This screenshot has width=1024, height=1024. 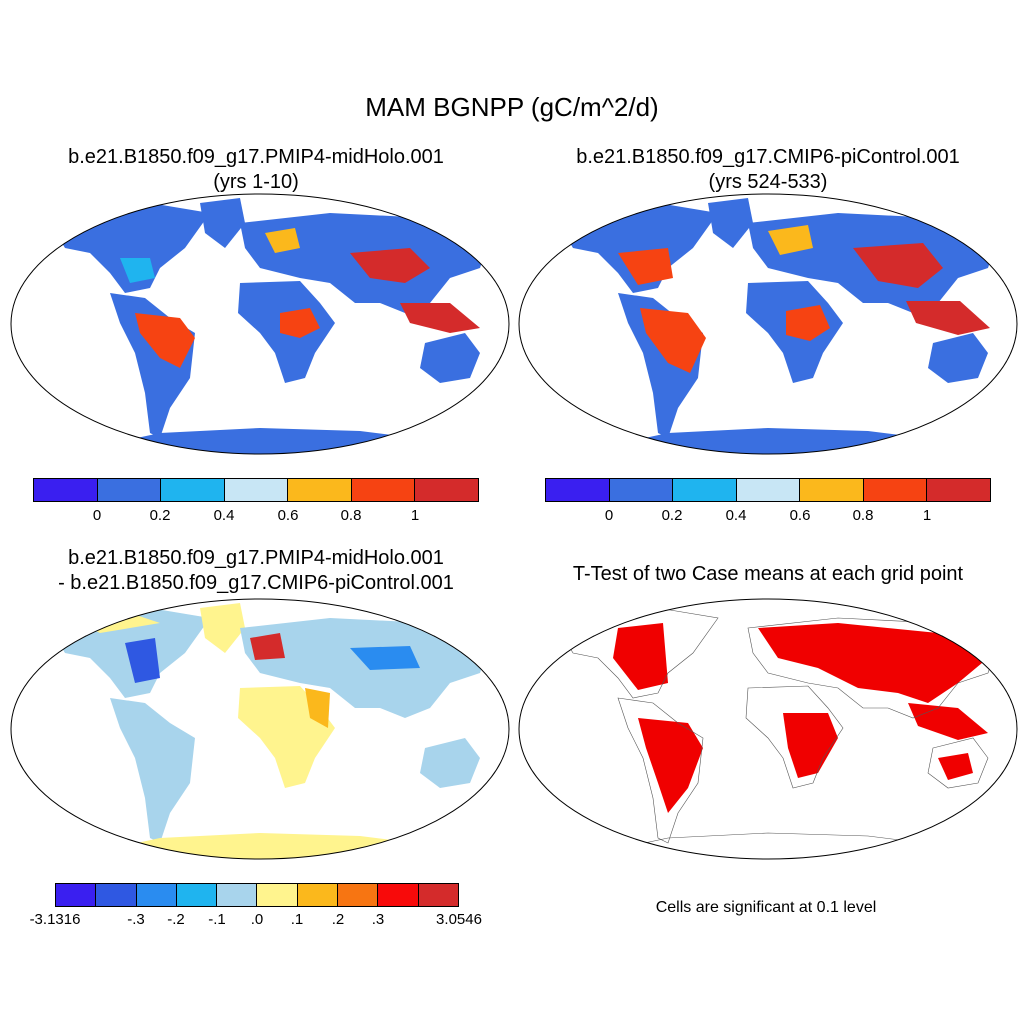 I want to click on map-ttest-significance, so click(x=768, y=729).